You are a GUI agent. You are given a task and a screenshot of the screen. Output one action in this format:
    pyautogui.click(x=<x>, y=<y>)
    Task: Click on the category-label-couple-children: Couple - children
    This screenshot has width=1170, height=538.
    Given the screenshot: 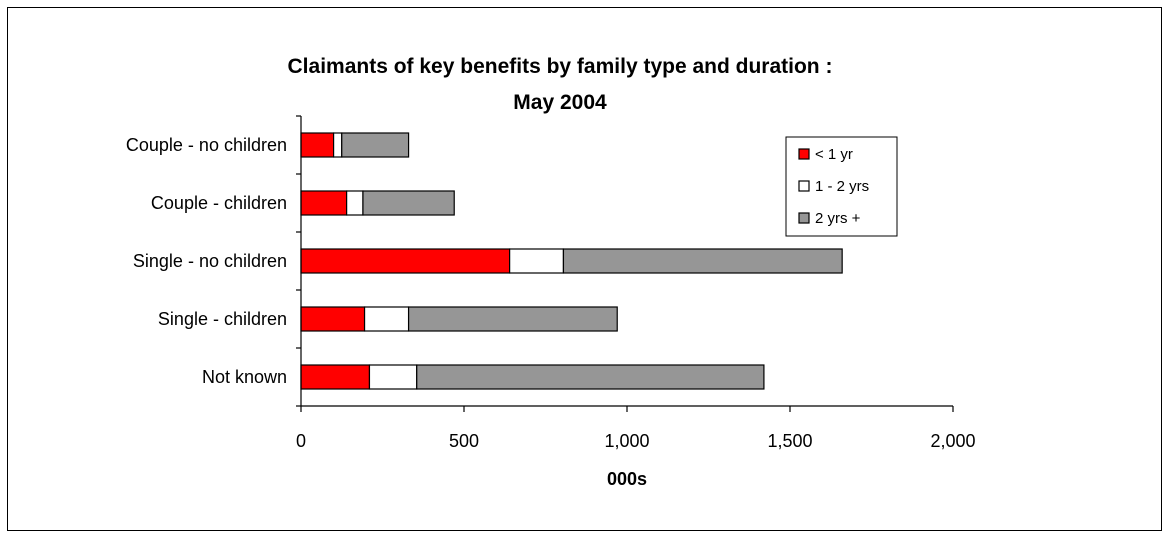 What is the action you would take?
    pyautogui.click(x=219, y=203)
    